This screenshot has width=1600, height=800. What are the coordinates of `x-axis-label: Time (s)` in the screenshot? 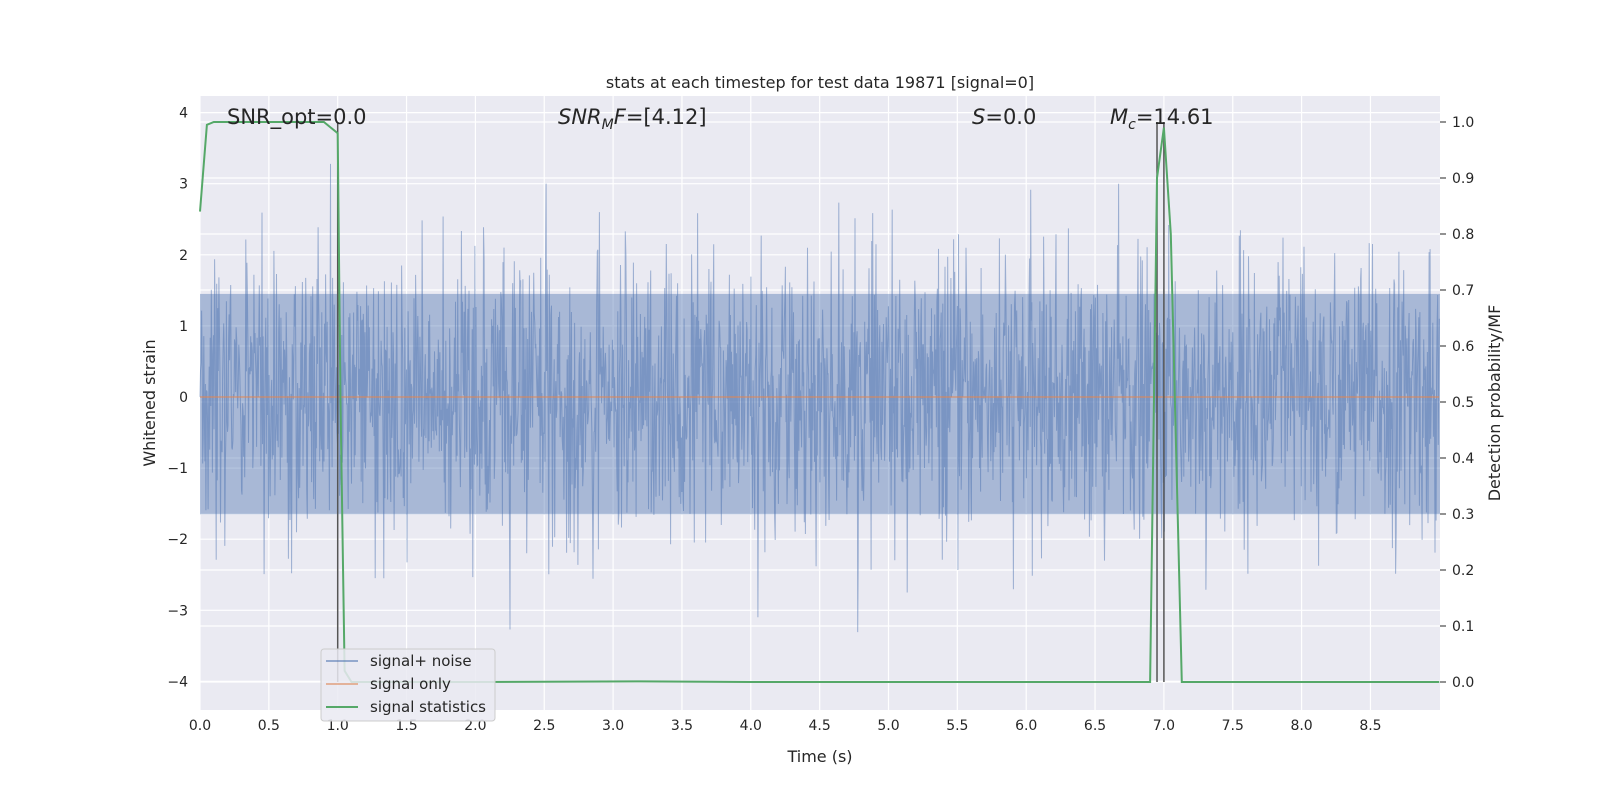 It's located at (819, 756).